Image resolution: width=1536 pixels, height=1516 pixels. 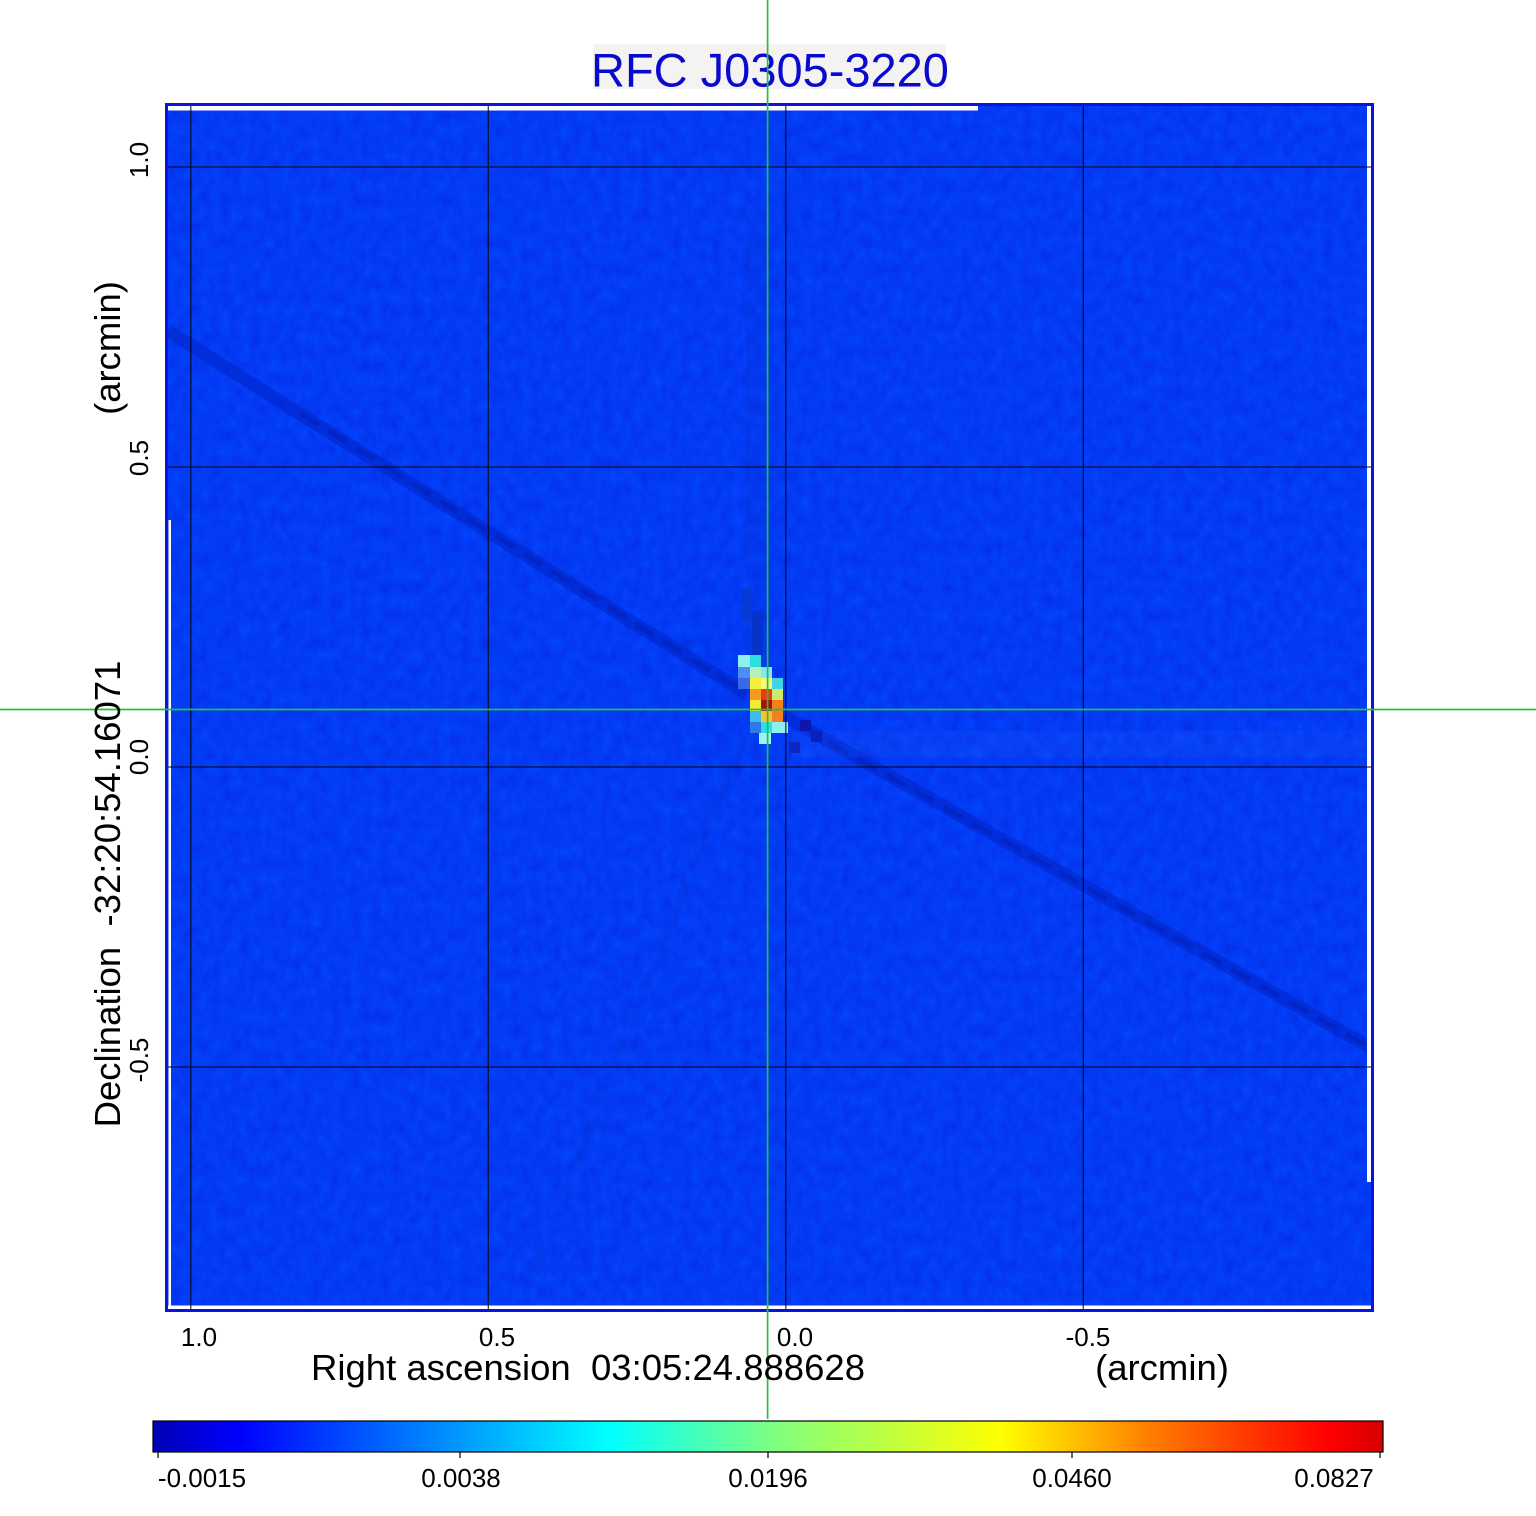 I want to click on svg-text: RFC J0305-3220, so click(x=770, y=70).